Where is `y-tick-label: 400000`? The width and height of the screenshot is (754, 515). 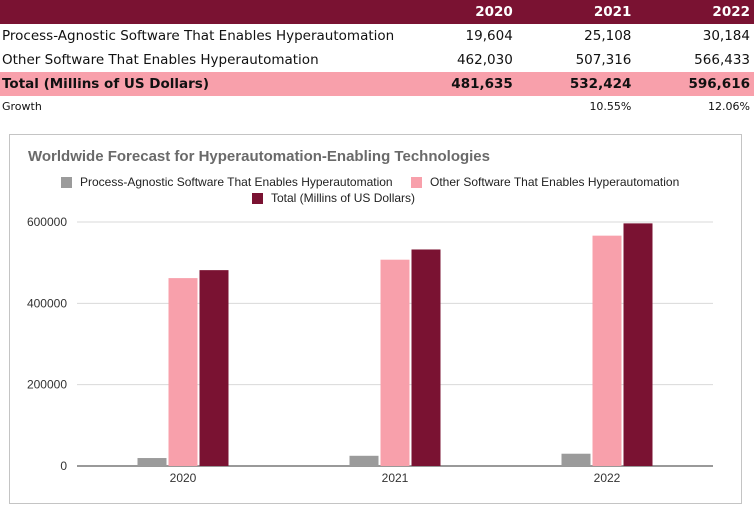
y-tick-label: 400000 is located at coordinates (47, 303).